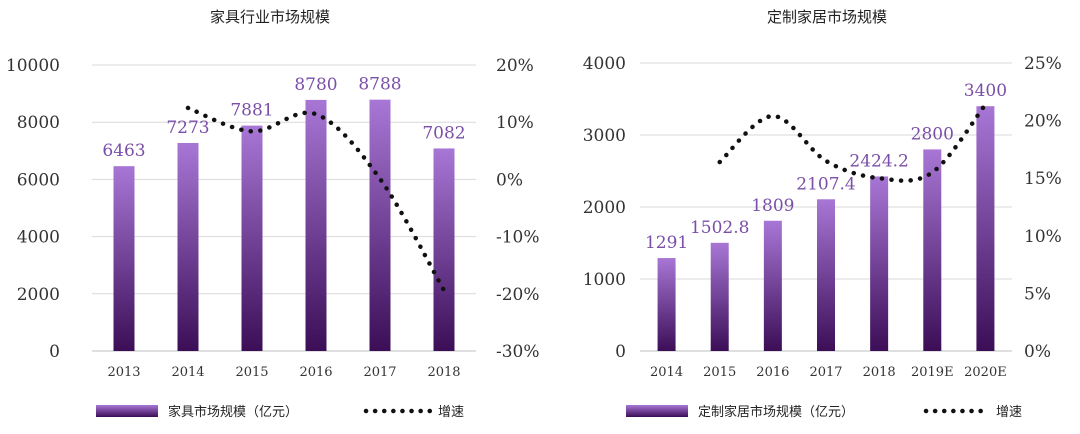 This screenshot has width=1080, height=434. What do you see at coordinates (932, 134) in the screenshot?
I see `data-label: 2800` at bounding box center [932, 134].